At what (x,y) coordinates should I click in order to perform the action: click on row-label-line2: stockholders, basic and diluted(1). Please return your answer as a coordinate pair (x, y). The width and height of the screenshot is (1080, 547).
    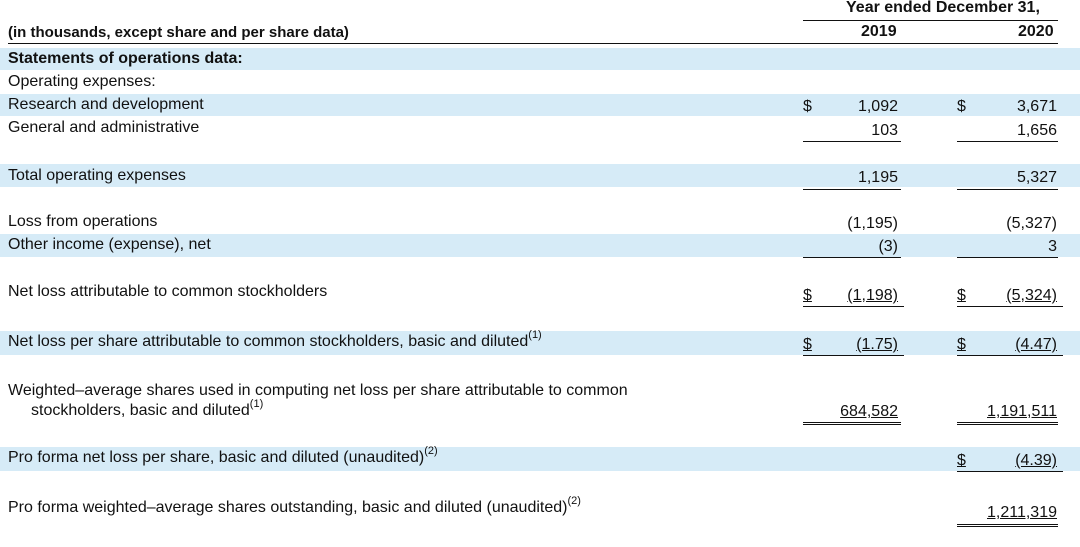
    Looking at the image, I should click on (147, 409).